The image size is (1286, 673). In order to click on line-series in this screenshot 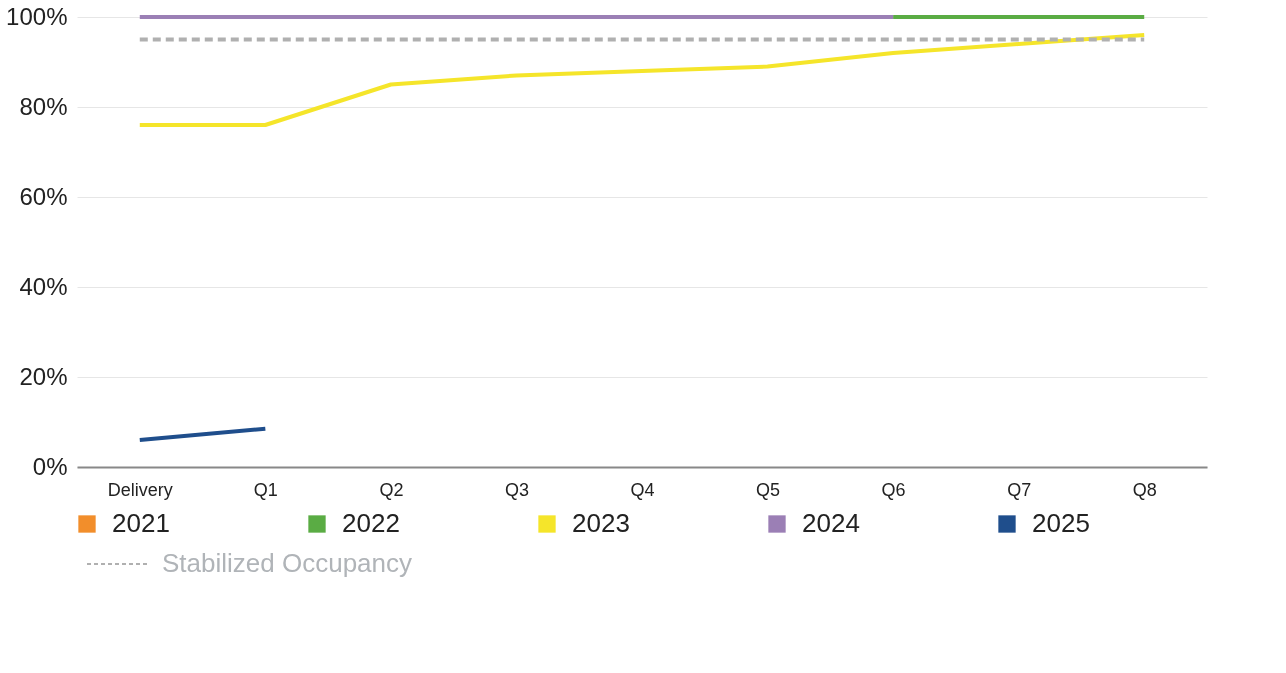, I will do `click(642, 80)`.